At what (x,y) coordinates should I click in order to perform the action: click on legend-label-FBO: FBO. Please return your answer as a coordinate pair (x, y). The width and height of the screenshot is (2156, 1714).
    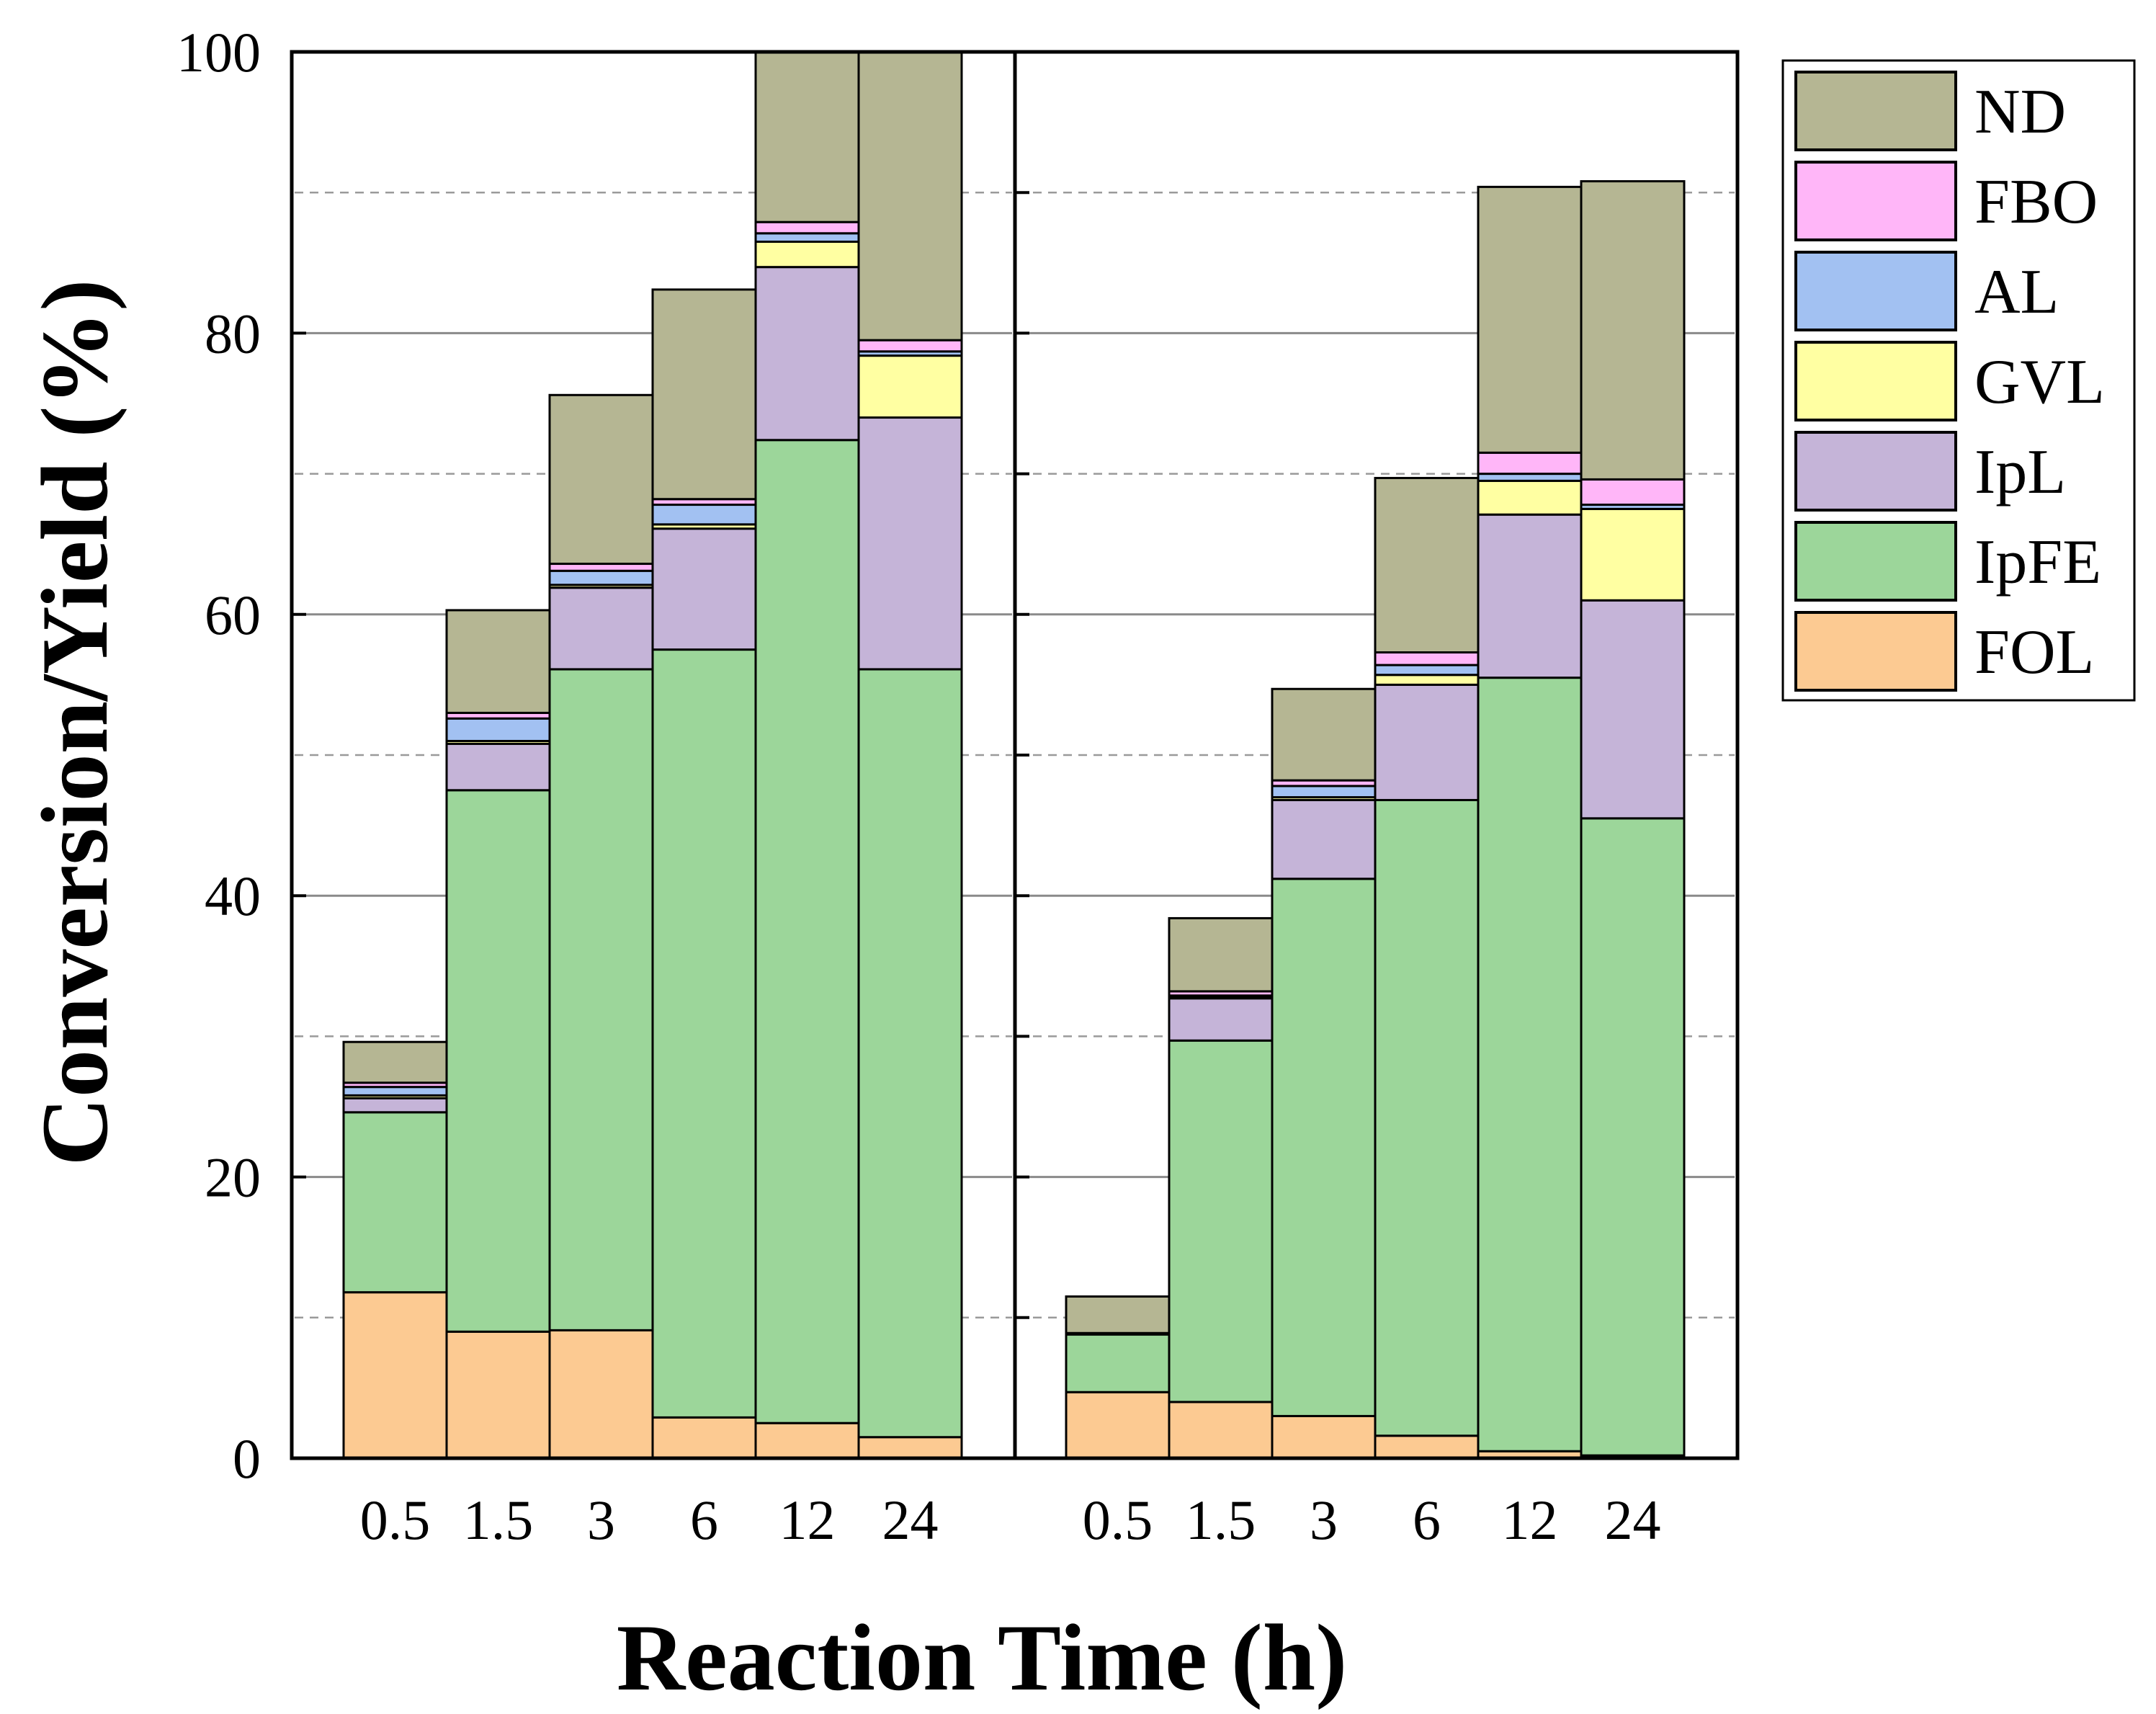
    Looking at the image, I should click on (2036, 202).